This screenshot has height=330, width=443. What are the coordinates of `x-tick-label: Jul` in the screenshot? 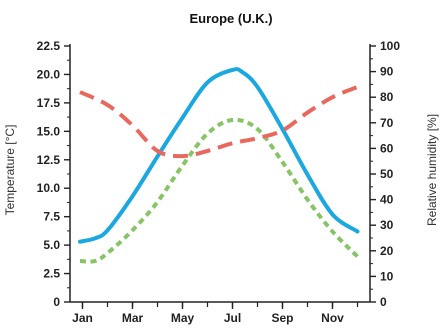 It's located at (232, 318).